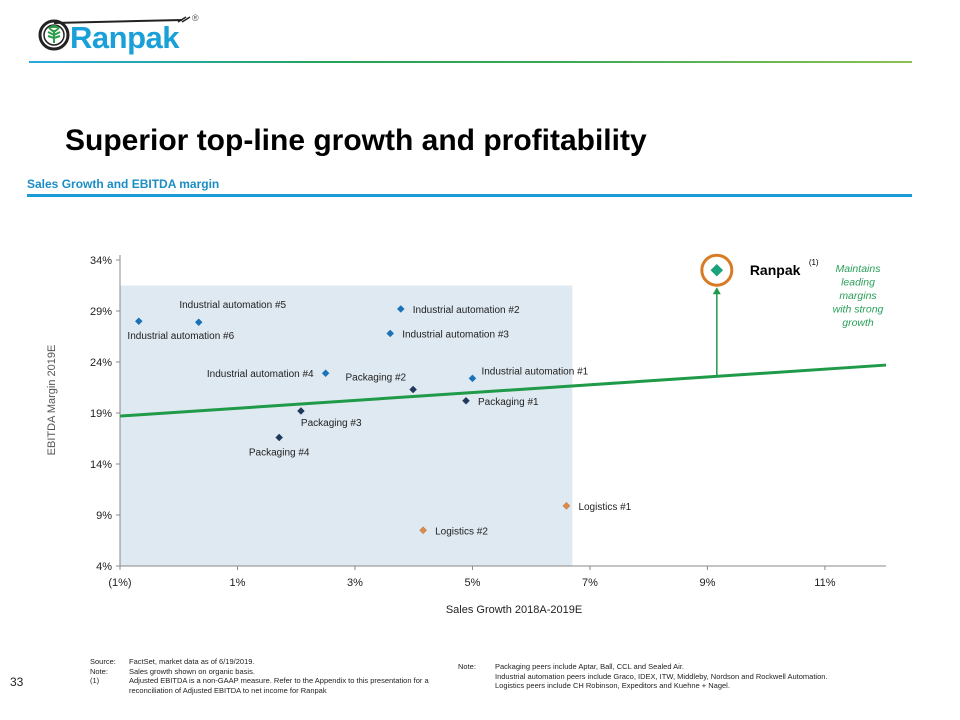 This screenshot has width=960, height=720. I want to click on y-axis-label: EBITDA Margin 2019E, so click(52, 400).